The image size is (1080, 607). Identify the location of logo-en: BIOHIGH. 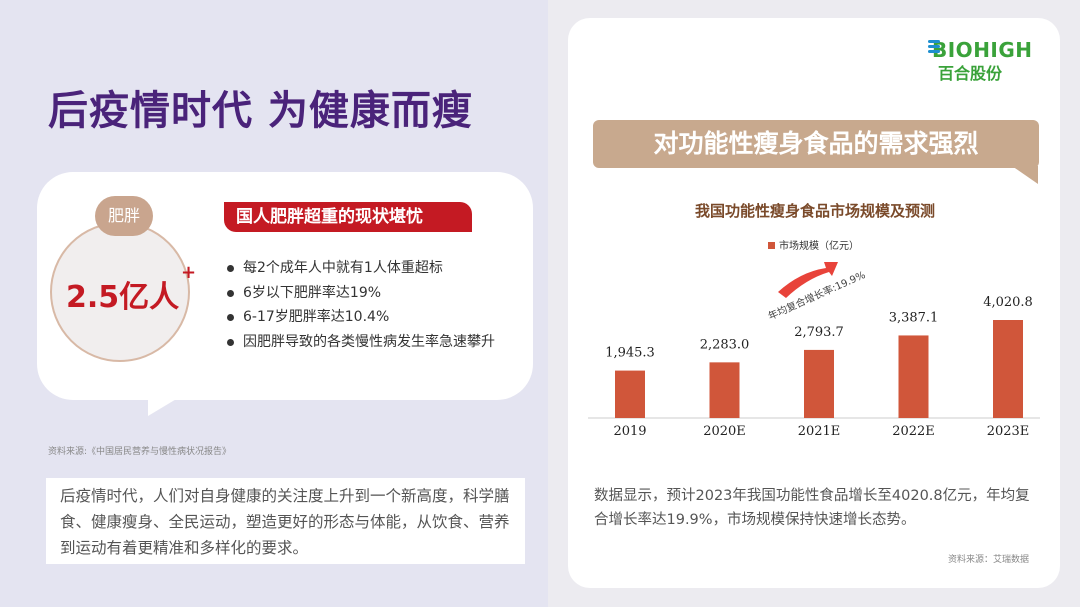
(982, 50).